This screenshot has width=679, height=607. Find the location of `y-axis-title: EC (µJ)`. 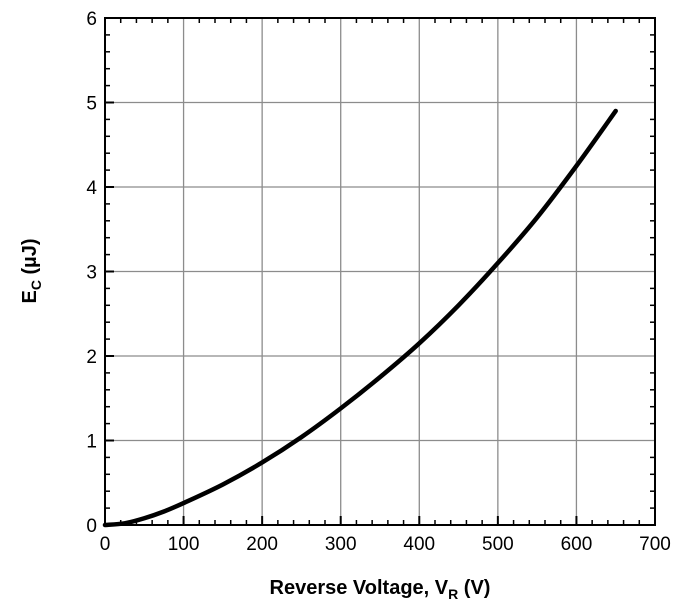

y-axis-title: EC (µJ) is located at coordinates (31, 271).